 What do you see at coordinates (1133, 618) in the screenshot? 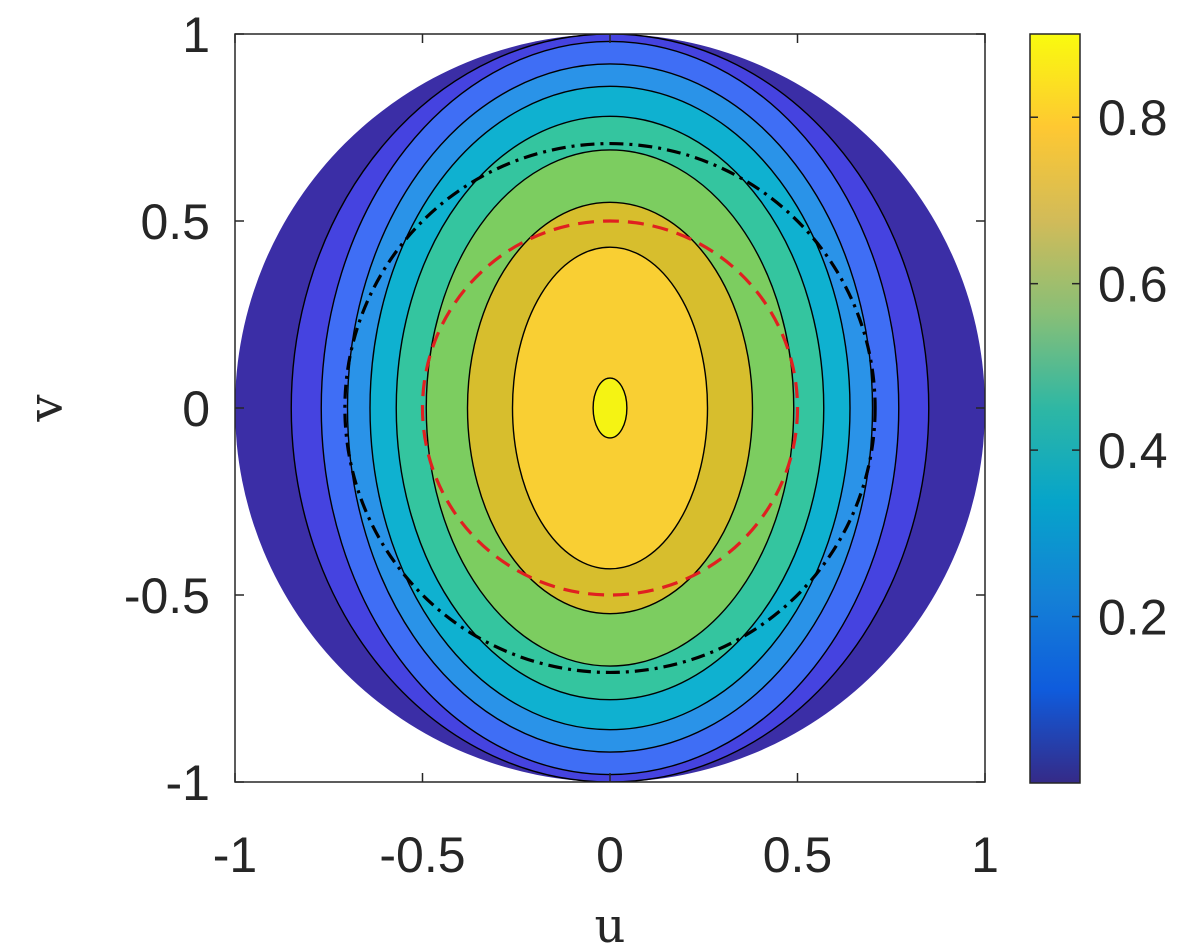
I see `colorbar-tick-label: 0.2` at bounding box center [1133, 618].